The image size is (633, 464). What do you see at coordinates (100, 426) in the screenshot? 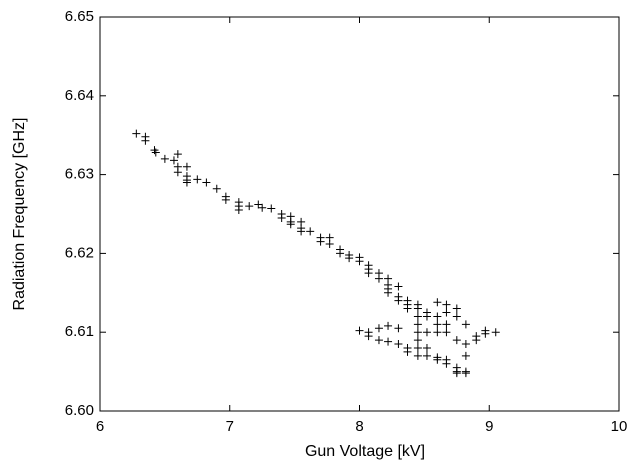
I see `x-tick-label: 6` at bounding box center [100, 426].